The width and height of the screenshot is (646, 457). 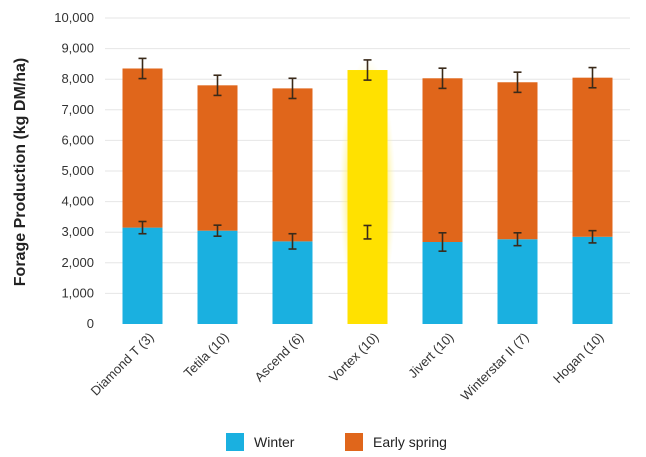 What do you see at coordinates (77, 231) in the screenshot?
I see `y-tick-label: 3,000` at bounding box center [77, 231].